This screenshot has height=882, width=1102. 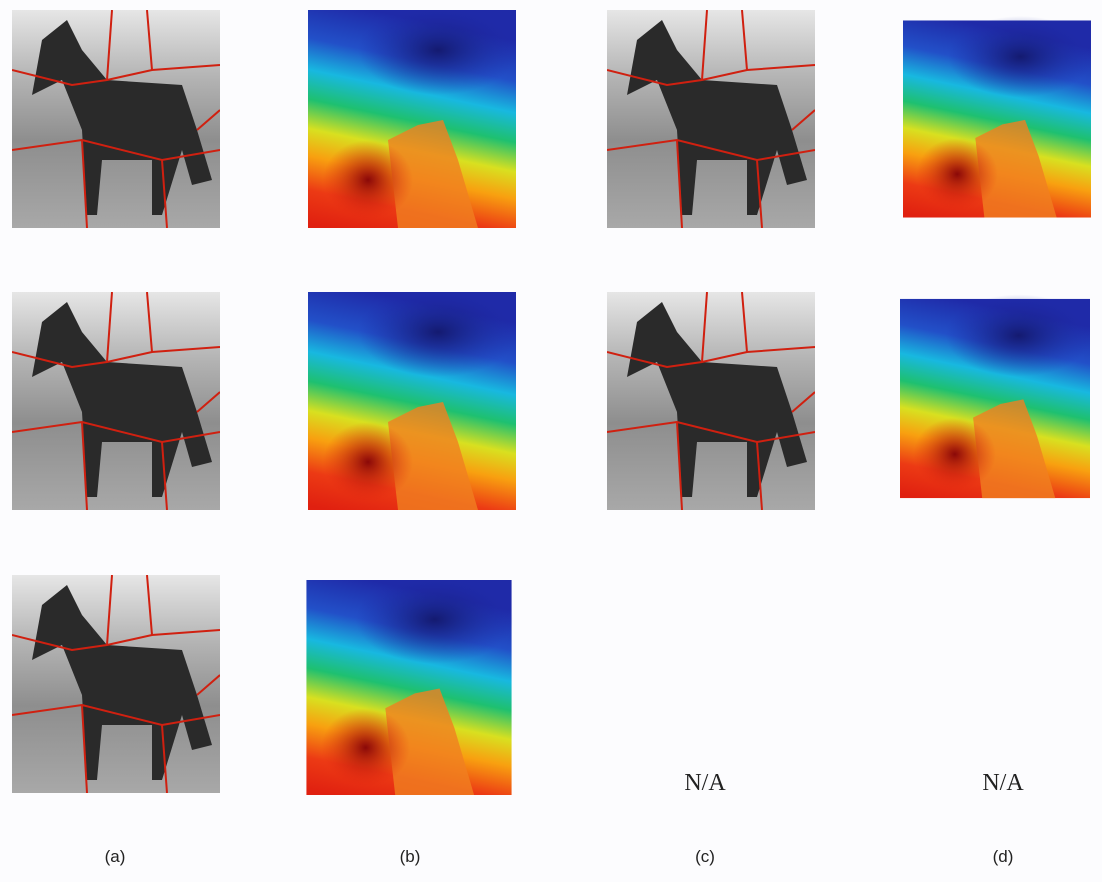 I want to click on column-label: (c), so click(x=705, y=856).